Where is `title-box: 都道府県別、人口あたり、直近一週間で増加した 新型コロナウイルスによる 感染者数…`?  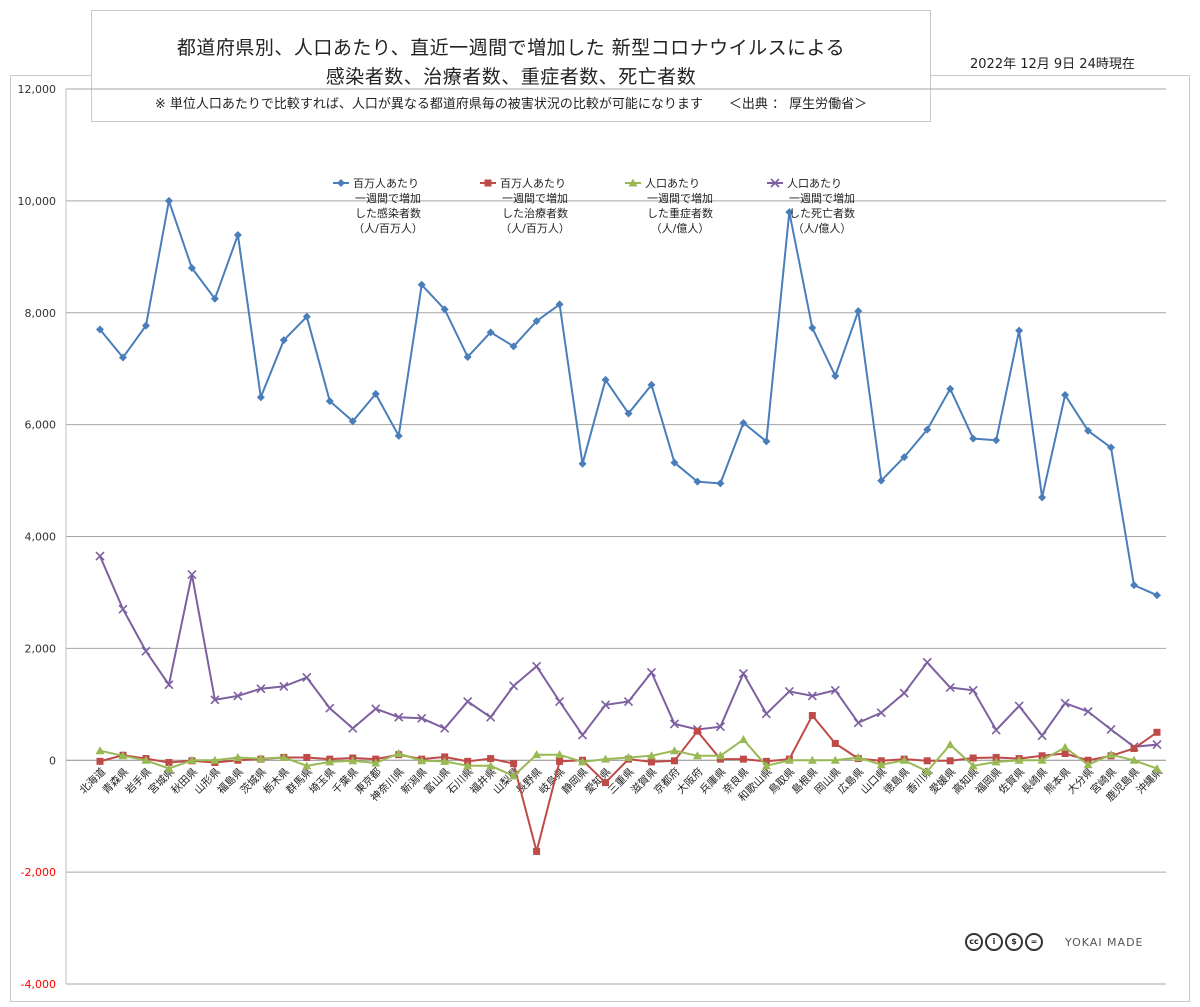
title-box: 都道府県別、人口あたり、直近一週間で増加した 新型コロナウイルスによる 感染者数… is located at coordinates (511, 66).